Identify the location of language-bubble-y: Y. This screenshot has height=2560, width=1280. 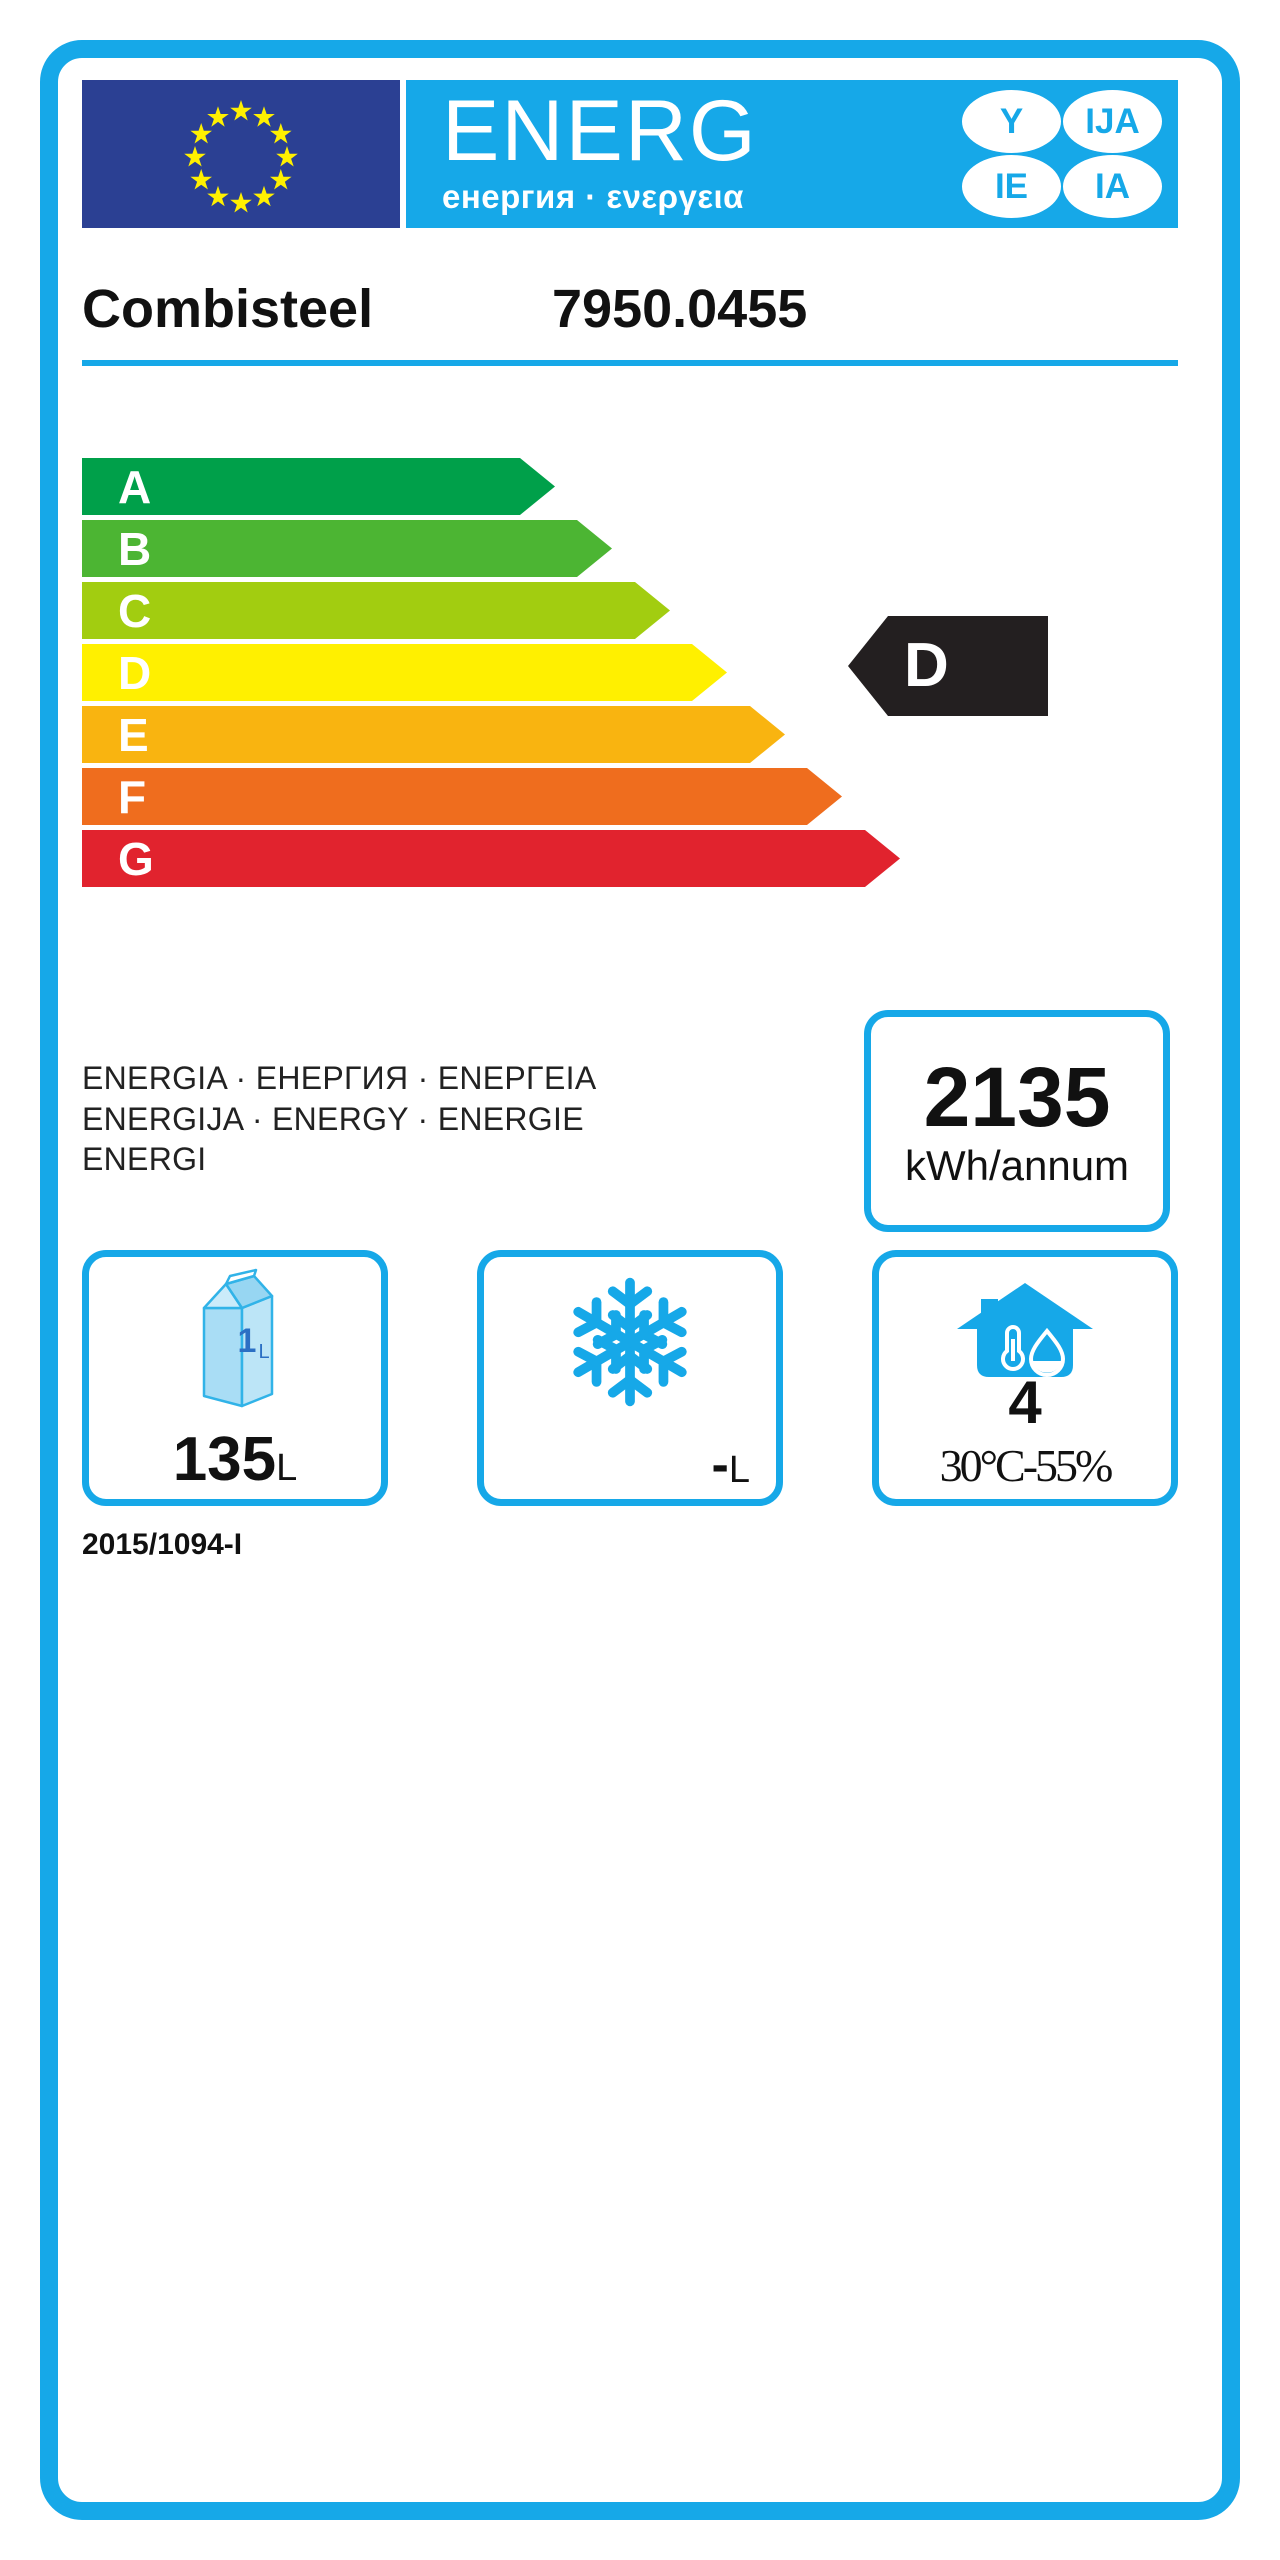
(1011, 121).